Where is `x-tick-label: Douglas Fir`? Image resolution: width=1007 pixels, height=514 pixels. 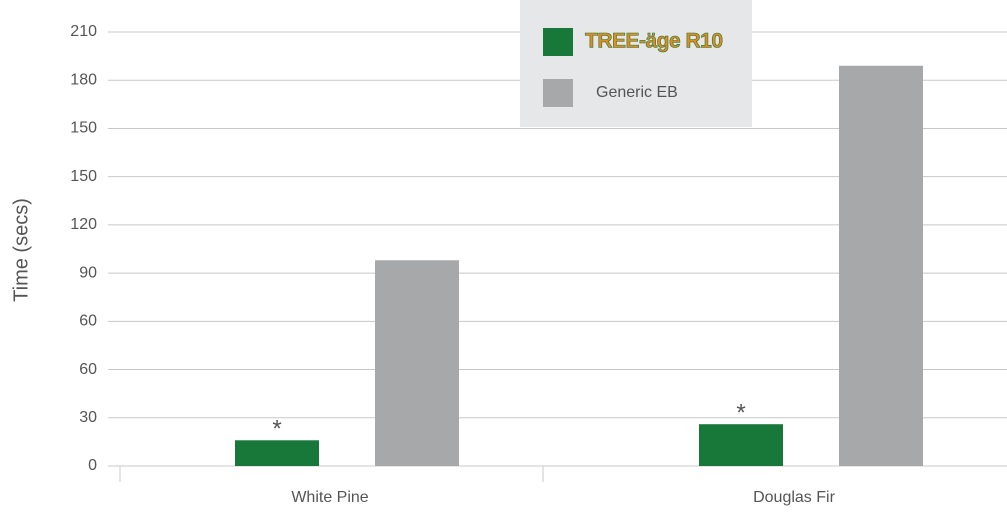
x-tick-label: Douglas Fir is located at coordinates (794, 497).